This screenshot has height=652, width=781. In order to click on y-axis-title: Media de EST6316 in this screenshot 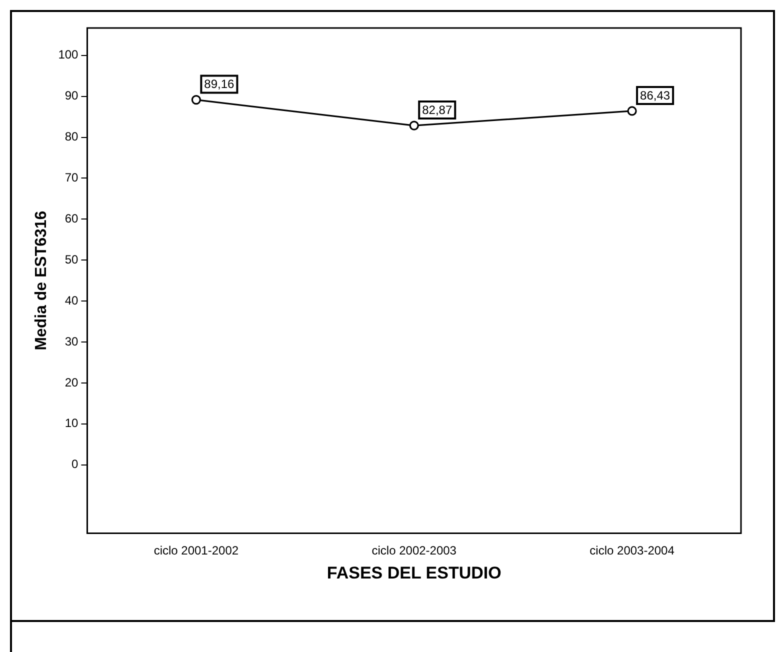, I will do `click(41, 280)`.